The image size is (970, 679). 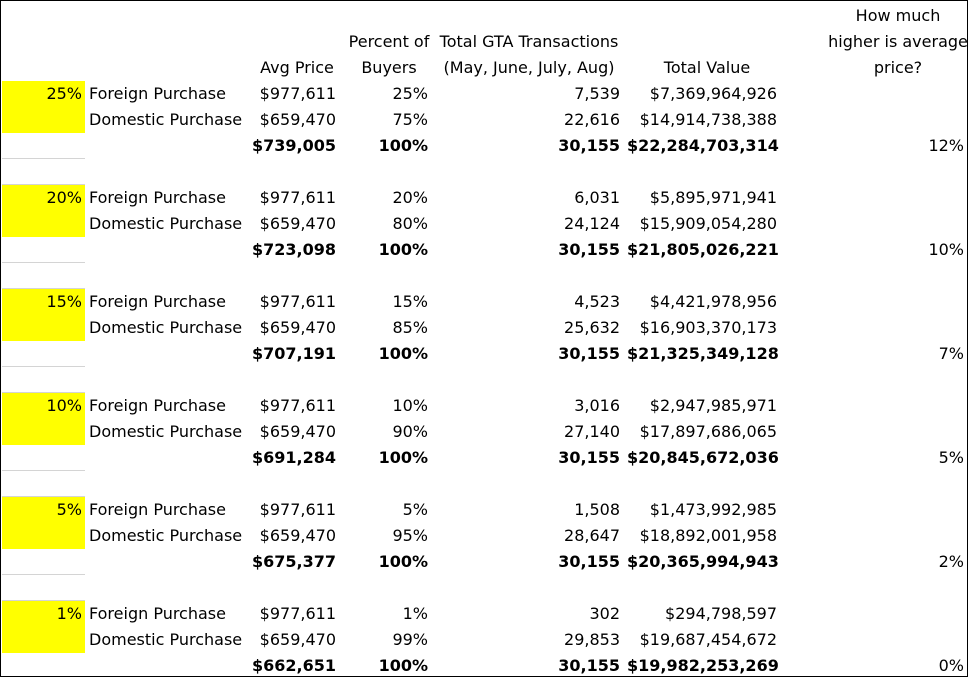 What do you see at coordinates (410, 119) in the screenshot?
I see `percent-cell: 75%` at bounding box center [410, 119].